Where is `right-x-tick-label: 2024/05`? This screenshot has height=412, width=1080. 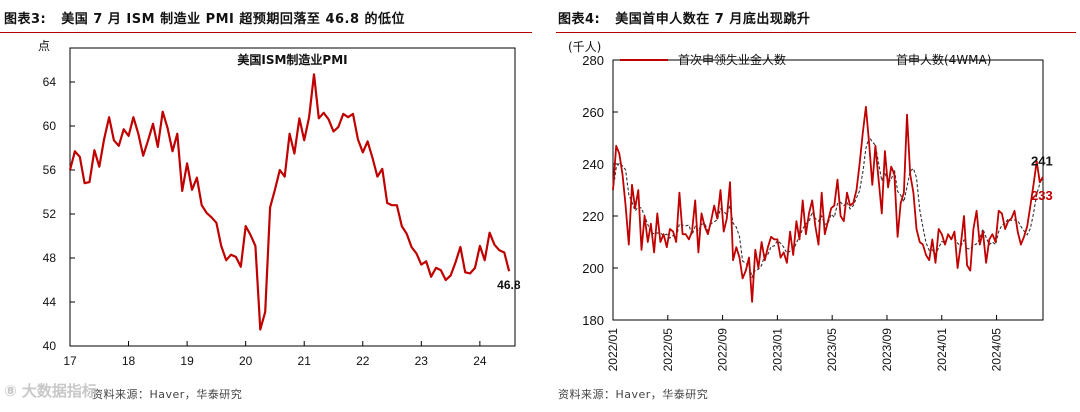 right-x-tick-label: 2024/05 is located at coordinates (997, 350).